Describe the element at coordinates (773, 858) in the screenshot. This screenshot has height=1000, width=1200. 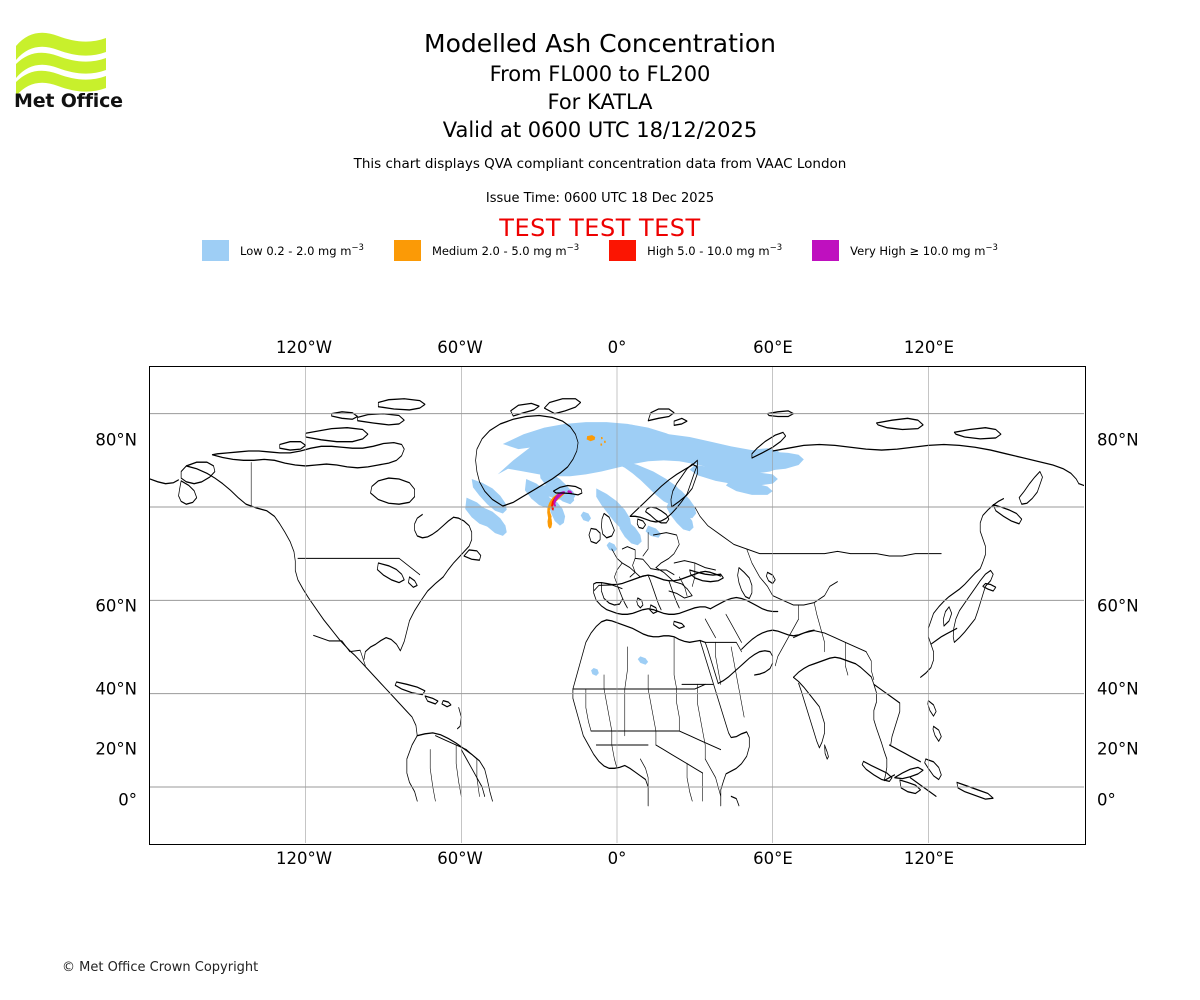
I see `lon-tick-bottom-60e: 60°E` at that location.